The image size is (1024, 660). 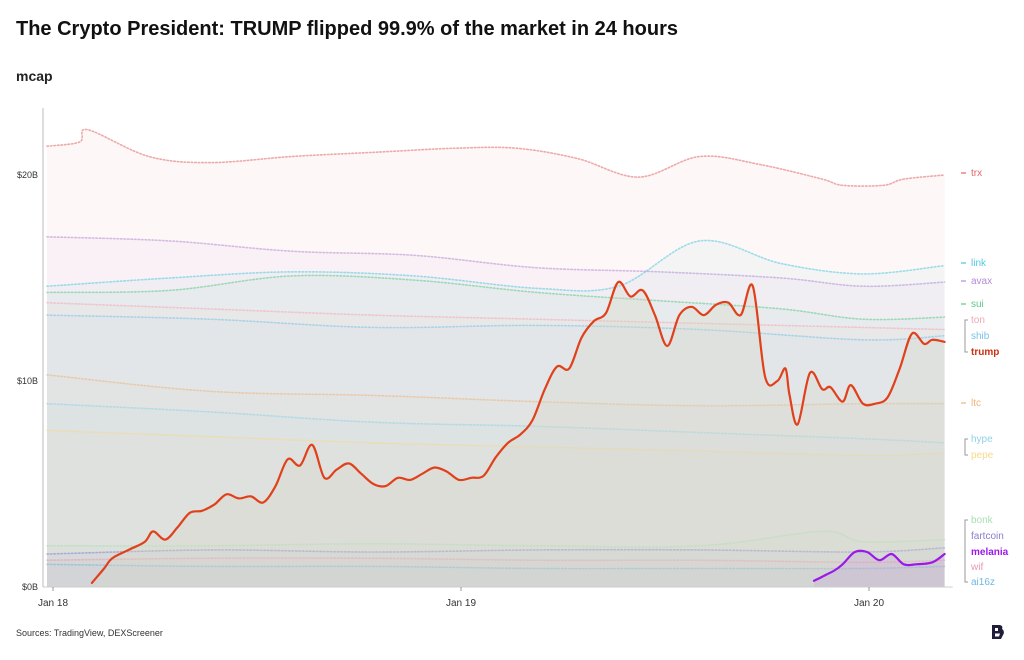 What do you see at coordinates (496, 551) in the screenshot?
I see `series-line-fartcoin` at bounding box center [496, 551].